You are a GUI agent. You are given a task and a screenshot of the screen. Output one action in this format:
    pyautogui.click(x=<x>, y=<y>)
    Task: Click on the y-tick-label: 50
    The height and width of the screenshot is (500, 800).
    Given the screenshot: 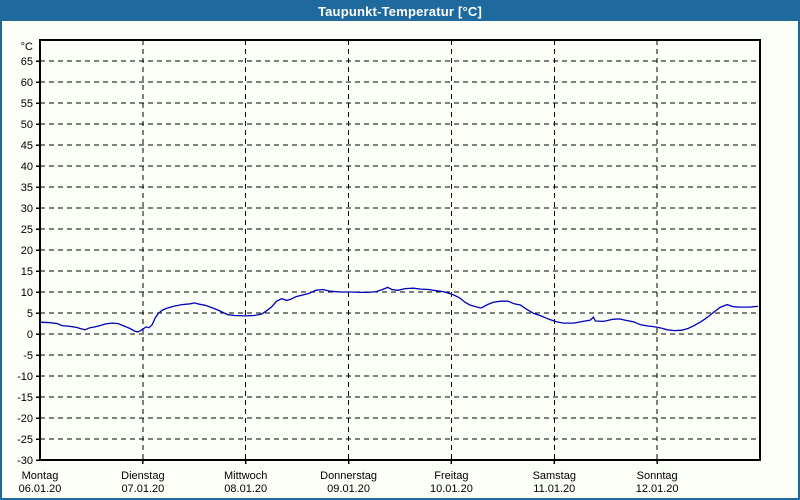 What is the action you would take?
    pyautogui.click(x=27, y=125)
    